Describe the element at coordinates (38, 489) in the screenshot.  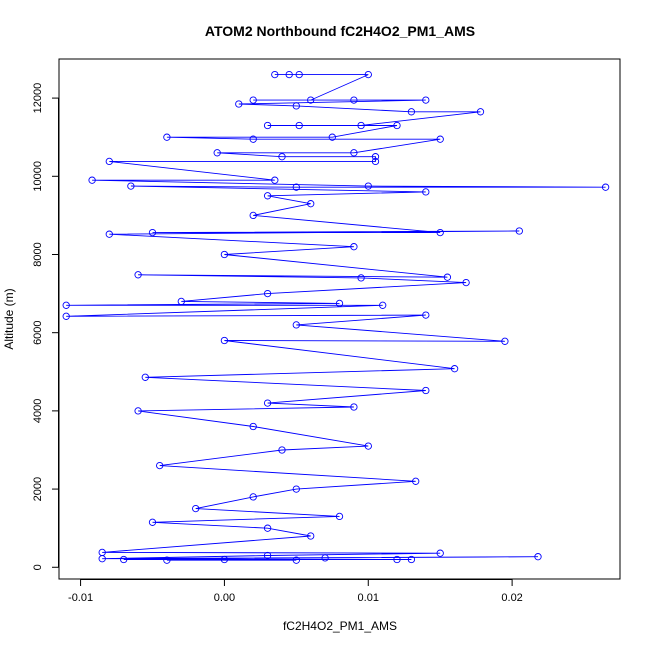
I see `y-tick-label: 2000` at that location.